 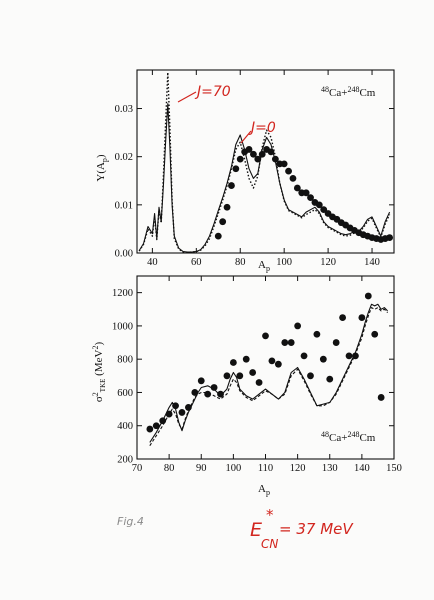 What do you see at coordinates (234, 468) in the screenshot?
I see `bottom-x-tick-label: 100` at bounding box center [234, 468].